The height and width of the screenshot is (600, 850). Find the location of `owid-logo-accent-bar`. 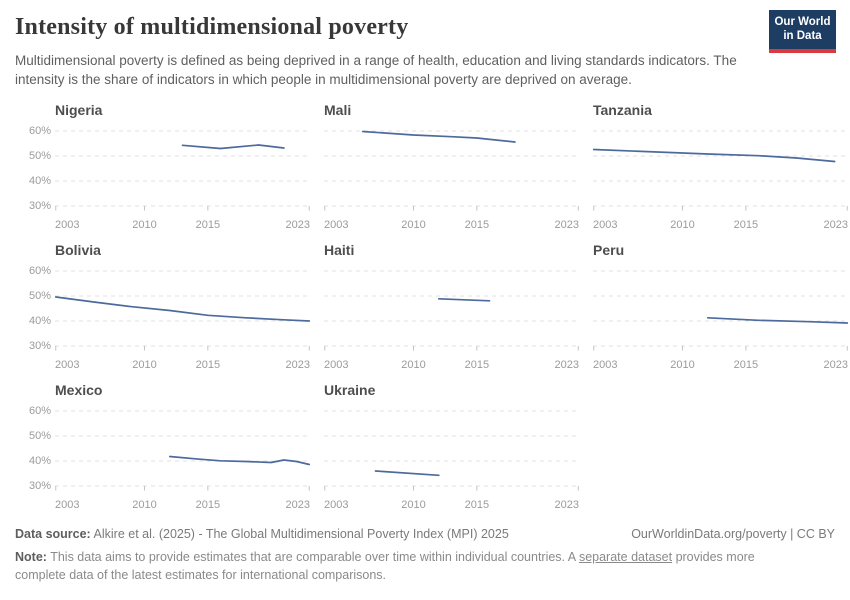

owid-logo-accent-bar is located at coordinates (802, 51).